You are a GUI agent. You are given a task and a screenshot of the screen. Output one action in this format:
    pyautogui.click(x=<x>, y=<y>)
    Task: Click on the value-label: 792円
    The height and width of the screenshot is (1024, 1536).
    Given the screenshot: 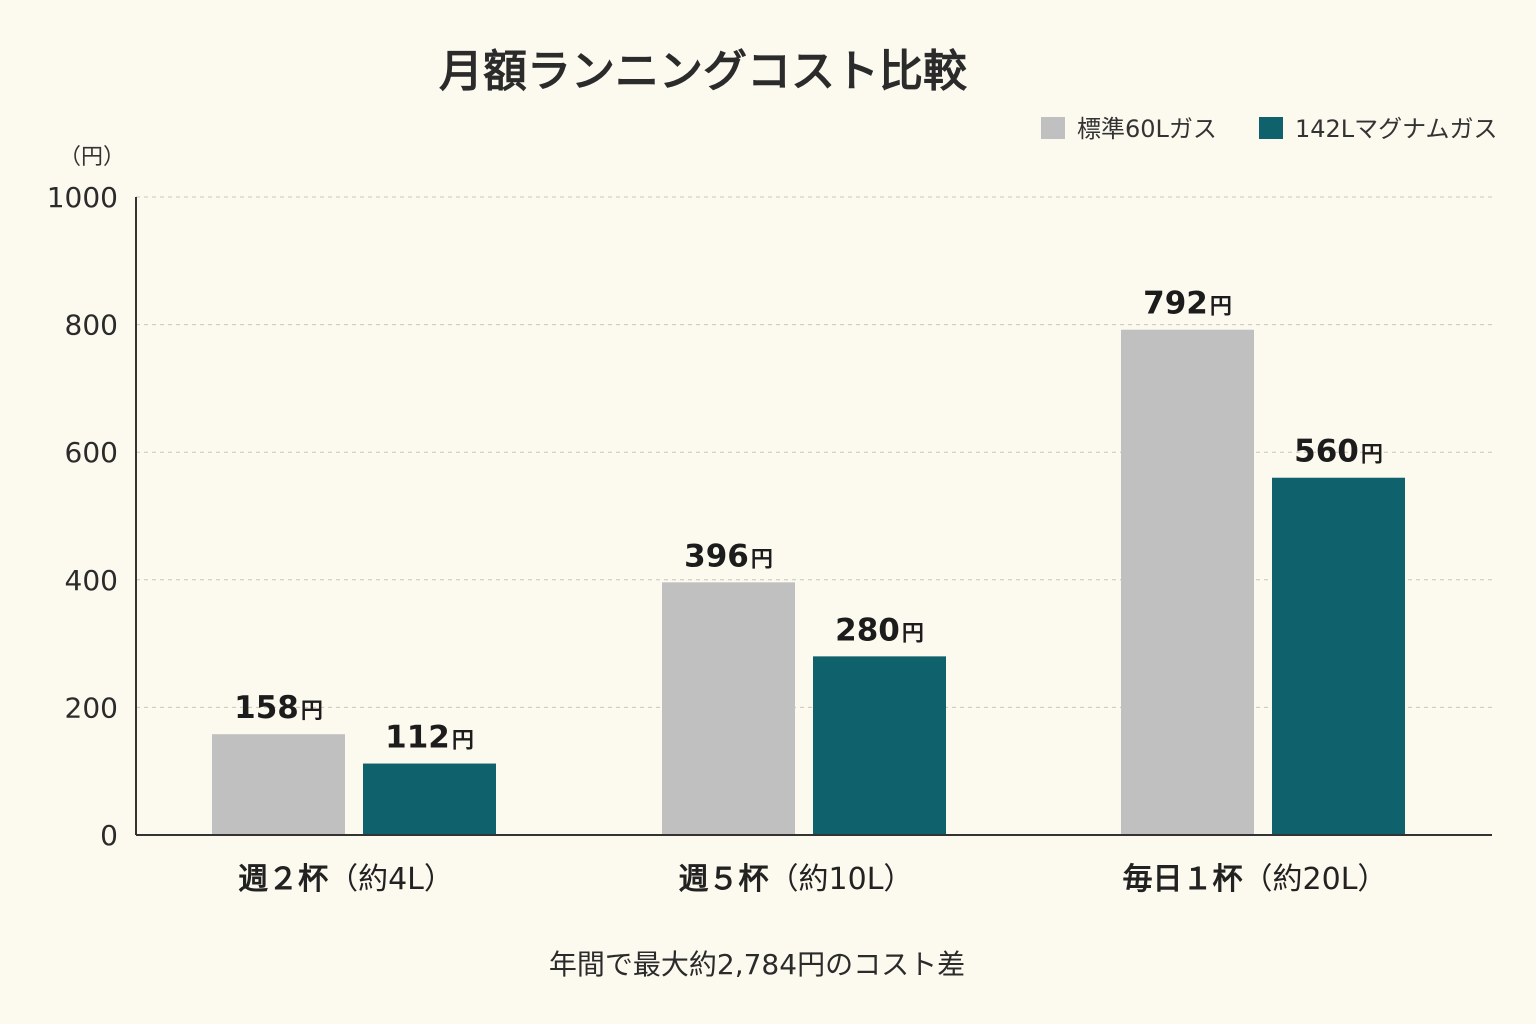 What is the action you would take?
    pyautogui.click(x=1187, y=304)
    